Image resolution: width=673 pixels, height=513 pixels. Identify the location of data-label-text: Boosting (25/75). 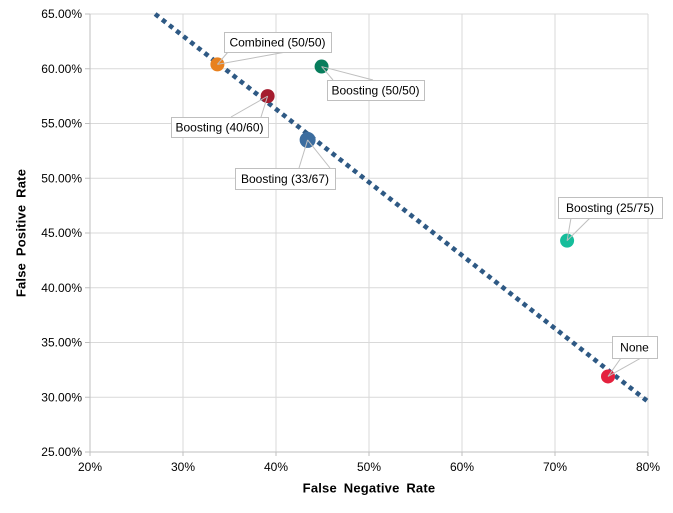
(610, 208).